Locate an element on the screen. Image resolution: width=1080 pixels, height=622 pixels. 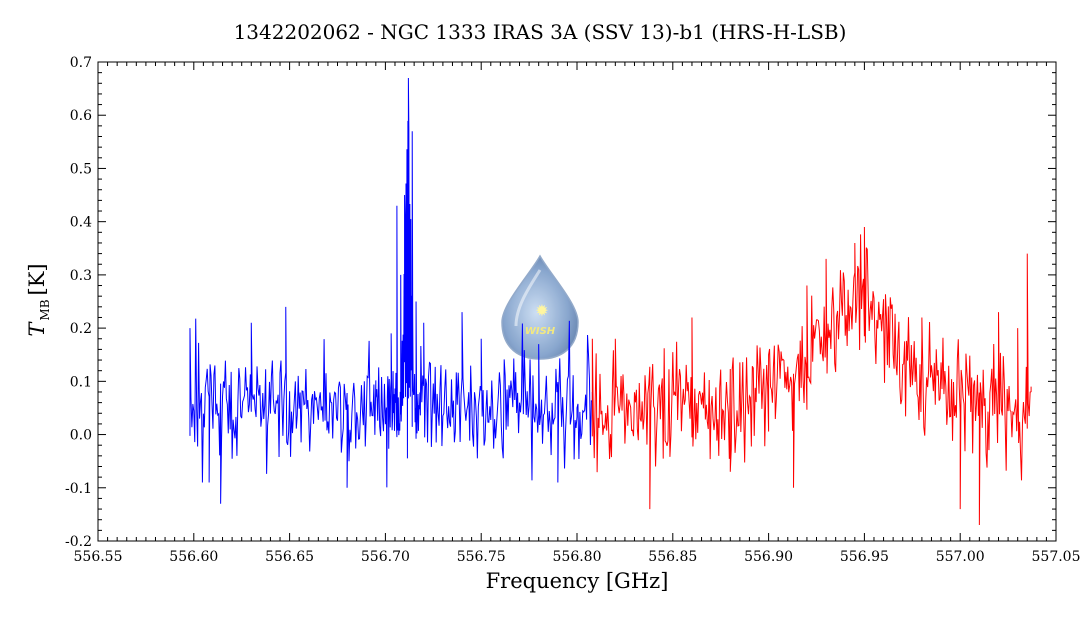
x-tick-label: 556.60 is located at coordinates (193, 557).